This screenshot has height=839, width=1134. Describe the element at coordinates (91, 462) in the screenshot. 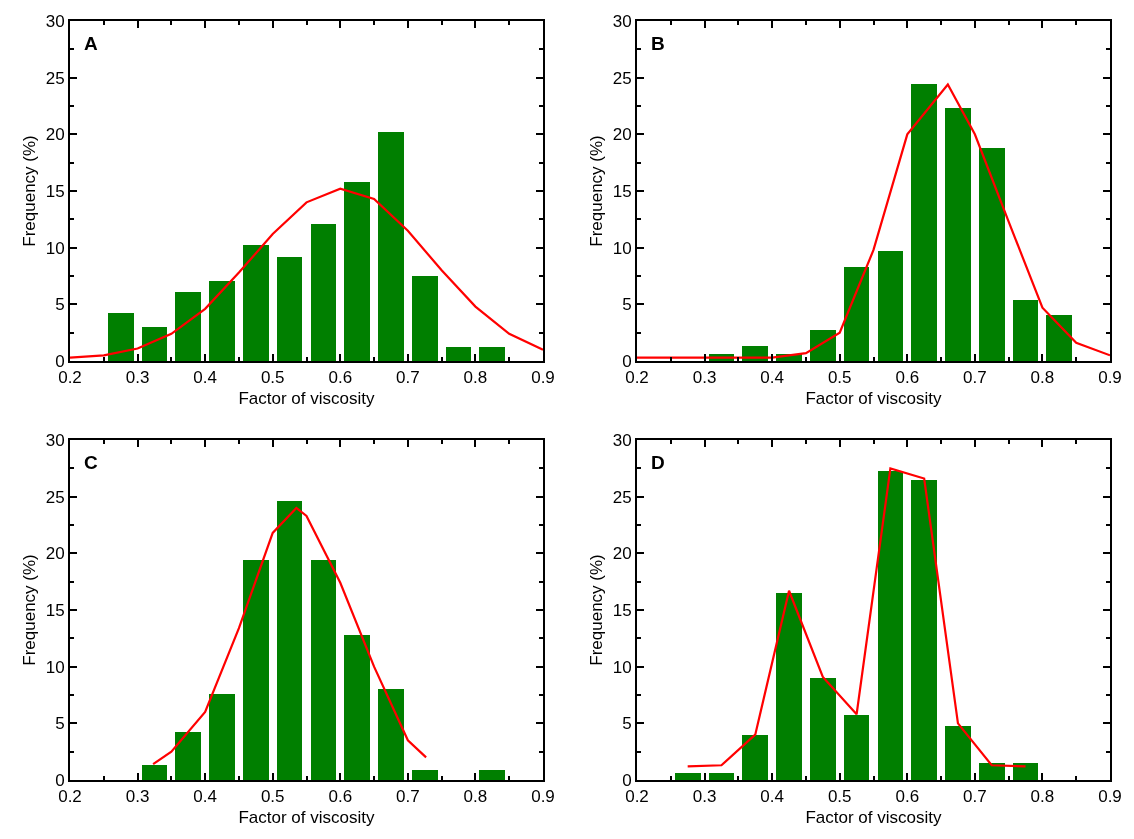

I see `text: C` at that location.